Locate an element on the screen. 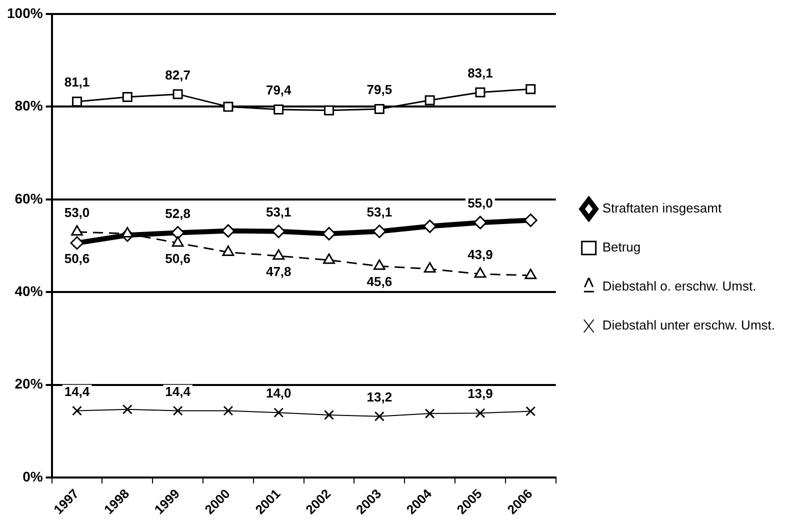  y-tick-label: 80% is located at coordinates (29, 106).